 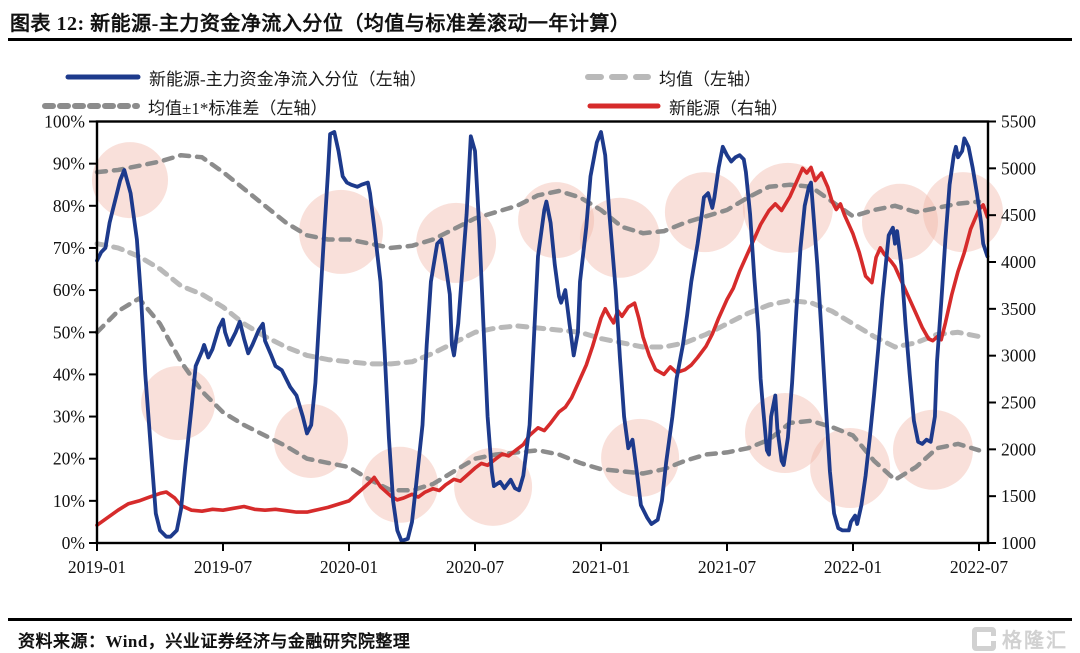 I want to click on y-left-tick-label: 90%, so click(x=69, y=164).